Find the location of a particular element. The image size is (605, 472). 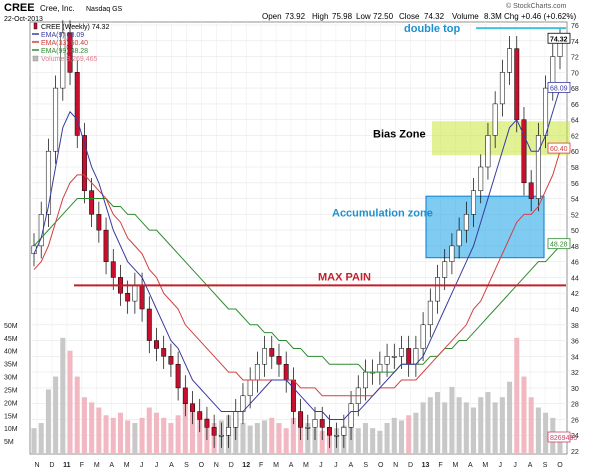

price-tick: 24 is located at coordinates (575, 436).